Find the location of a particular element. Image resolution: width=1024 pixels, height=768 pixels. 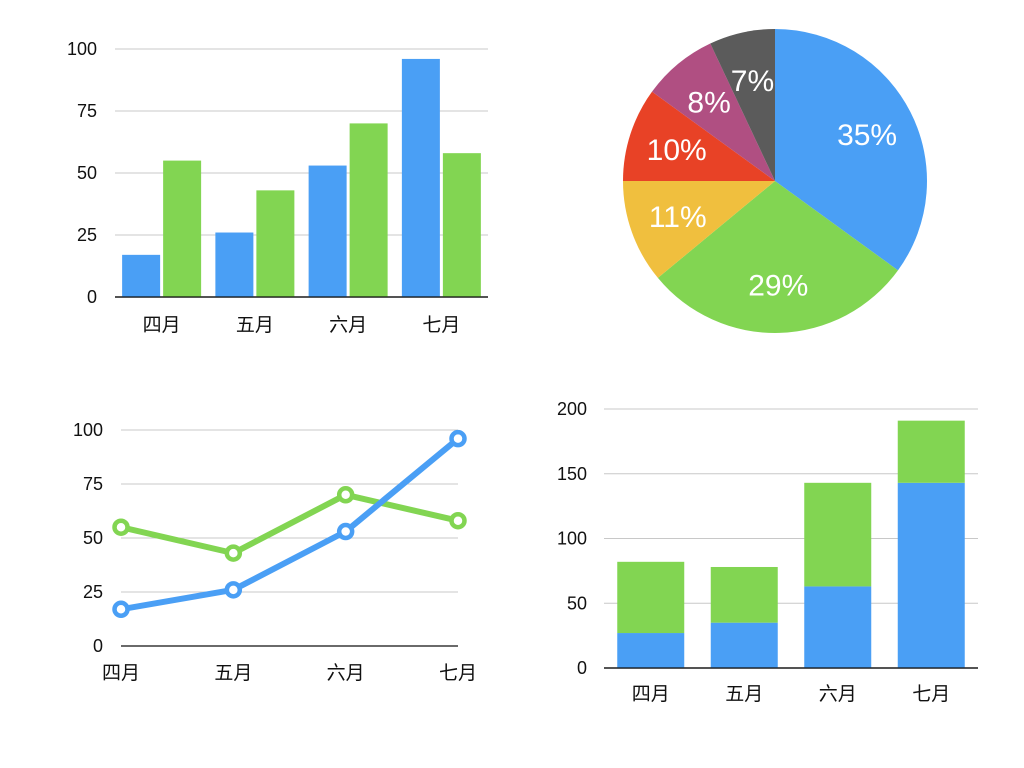

y-tick-label: 150 is located at coordinates (572, 474).